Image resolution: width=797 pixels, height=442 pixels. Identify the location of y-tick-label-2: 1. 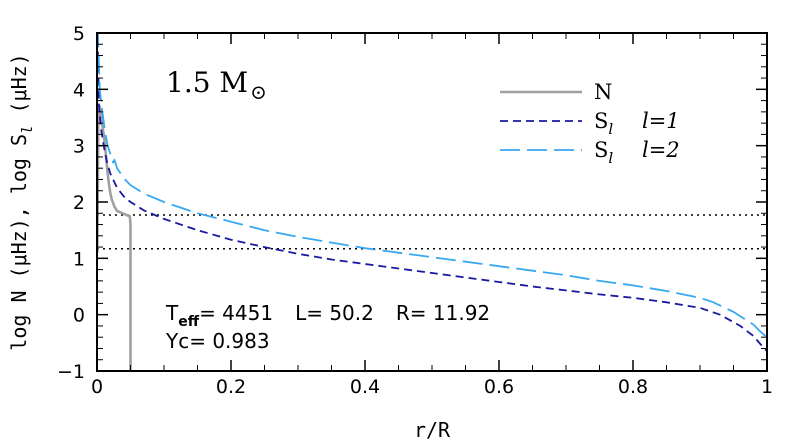
(79, 259).